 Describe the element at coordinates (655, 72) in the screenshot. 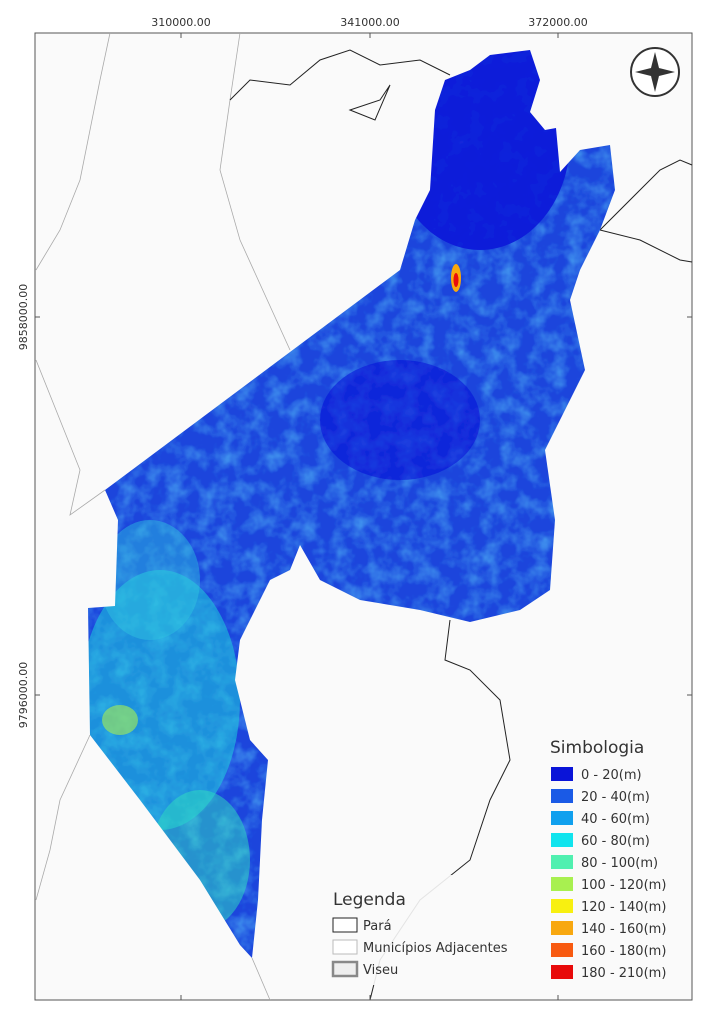

I see `north-arrow` at that location.